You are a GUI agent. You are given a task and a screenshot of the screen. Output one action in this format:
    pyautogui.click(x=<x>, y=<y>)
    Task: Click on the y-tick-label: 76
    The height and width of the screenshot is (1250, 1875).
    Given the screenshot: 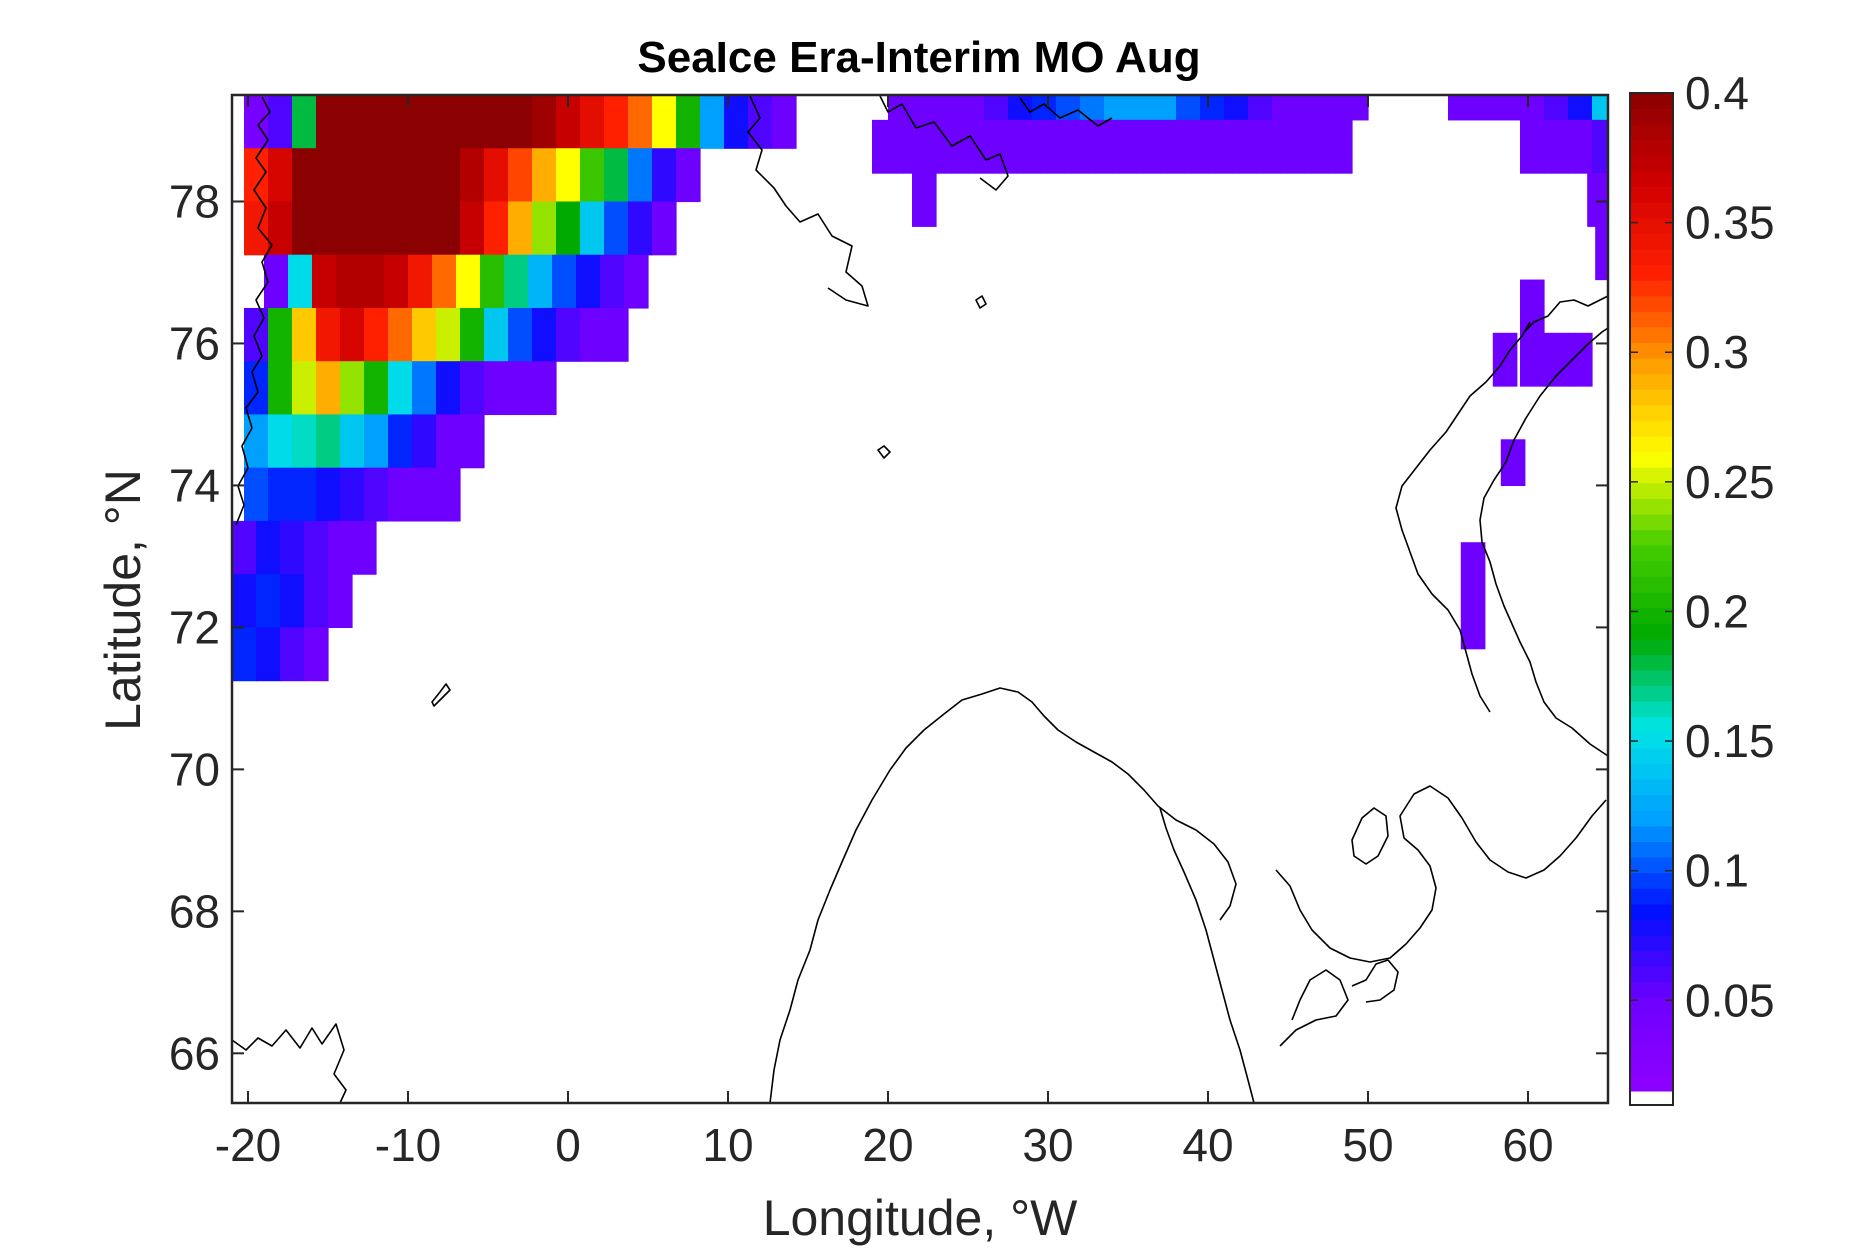 What is the action you would take?
    pyautogui.click(x=194, y=343)
    